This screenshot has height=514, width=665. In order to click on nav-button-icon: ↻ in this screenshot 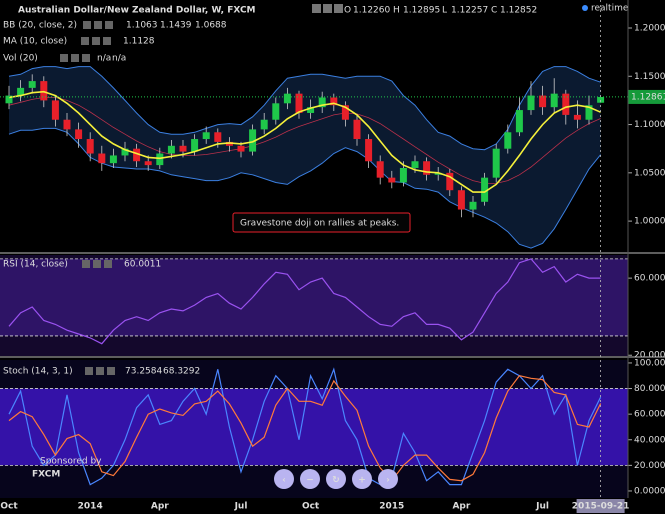, I will do `click(336, 481)`.